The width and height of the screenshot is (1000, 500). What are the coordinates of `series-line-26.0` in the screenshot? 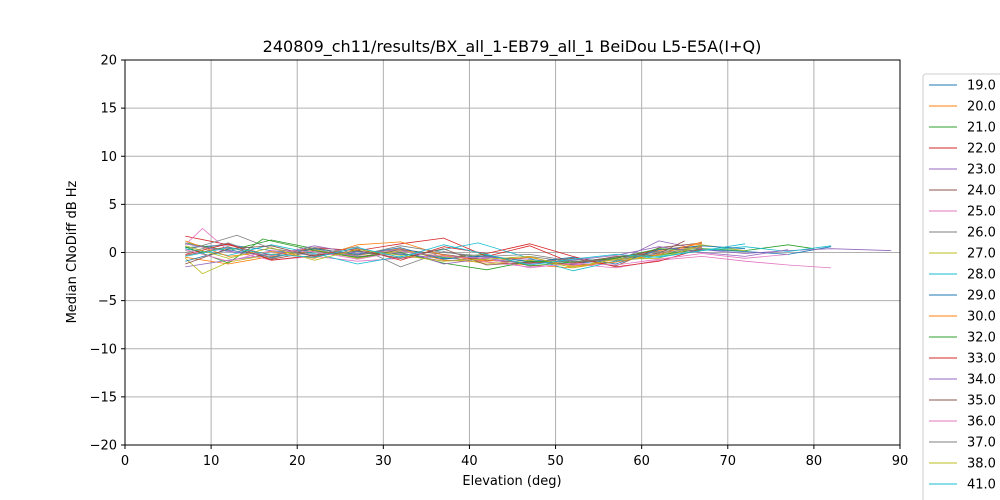 It's located at (443, 251).